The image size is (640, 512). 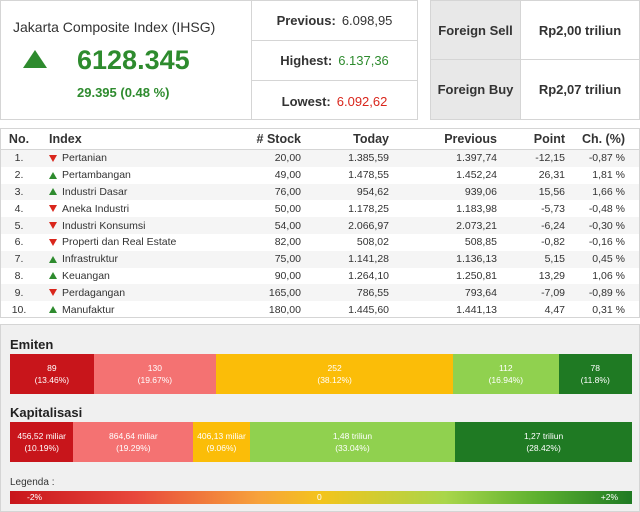 What do you see at coordinates (606, 158) in the screenshot?
I see `row-change: -0,87 %` at bounding box center [606, 158].